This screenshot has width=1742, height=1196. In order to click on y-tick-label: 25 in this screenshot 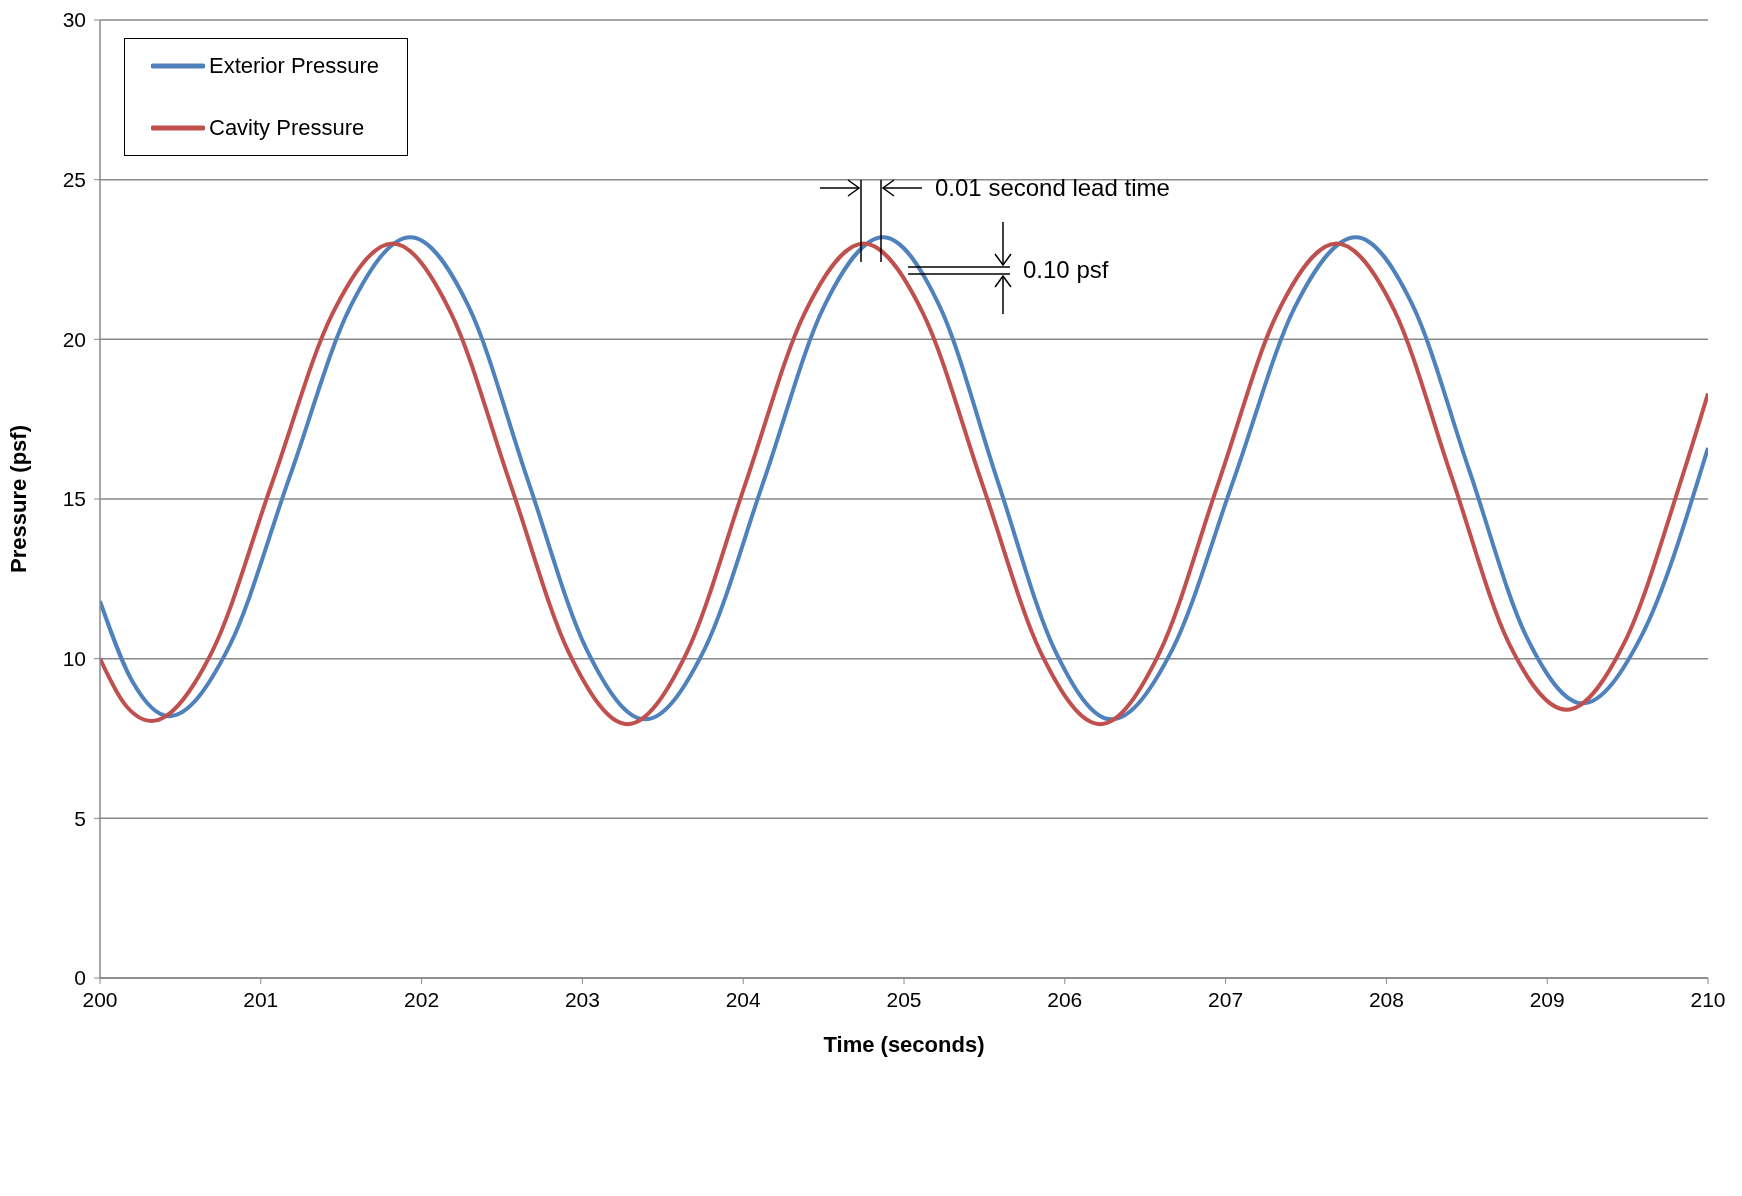, I will do `click(74, 180)`.